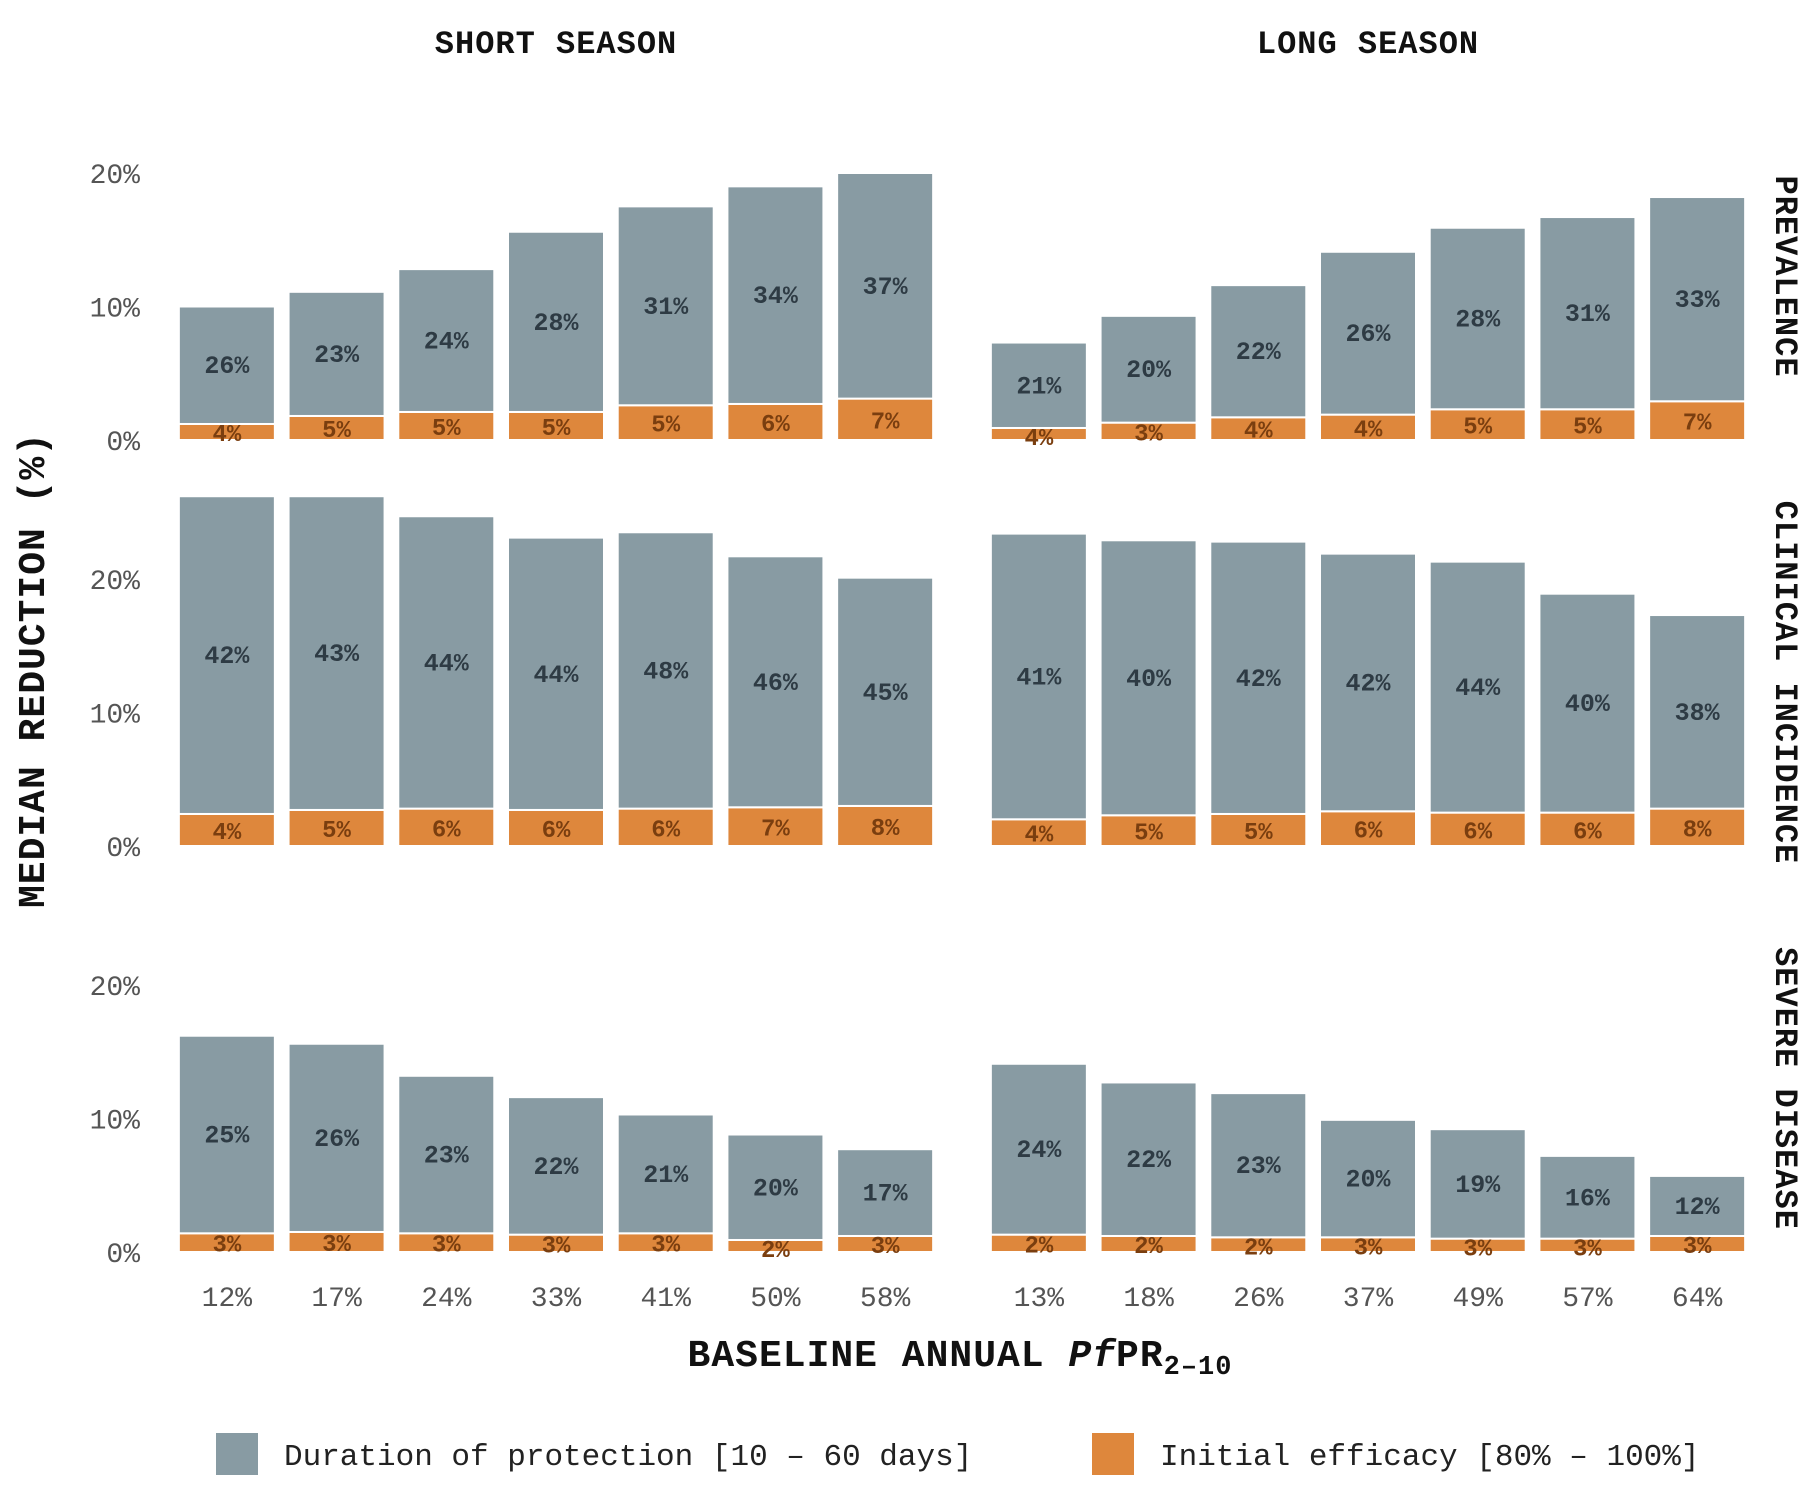 The width and height of the screenshot is (1820, 1500). I want to click on panel: 41% 4% 40% 5% 42% 5% 42% 6% 44% 6% 40% 6% 38% 8%, so click(1368, 691).